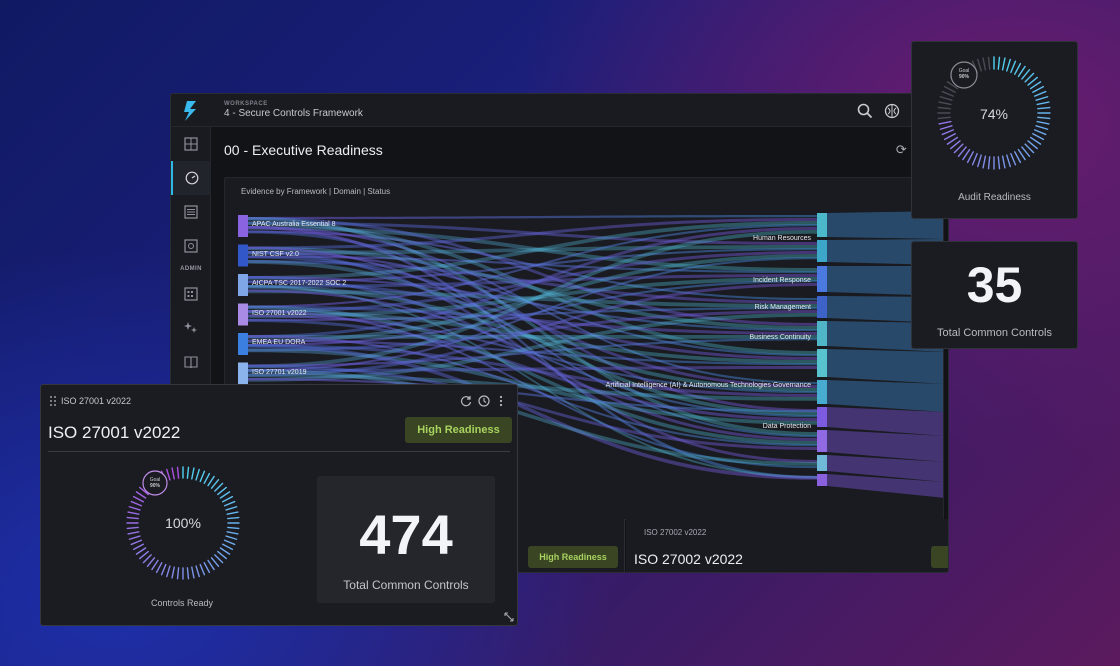 The width and height of the screenshot is (1120, 666). What do you see at coordinates (509, 617) in the screenshot?
I see `resize-expand-icon` at bounding box center [509, 617].